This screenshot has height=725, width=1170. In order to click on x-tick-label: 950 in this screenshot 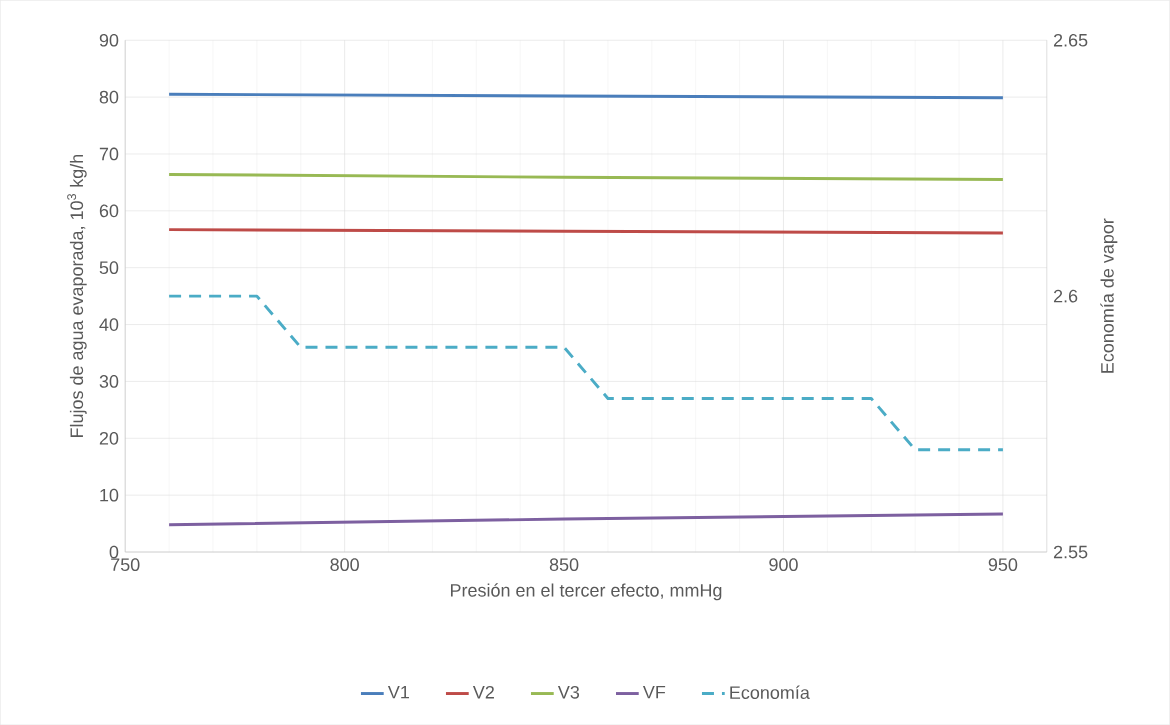, I will do `click(1003, 564)`.